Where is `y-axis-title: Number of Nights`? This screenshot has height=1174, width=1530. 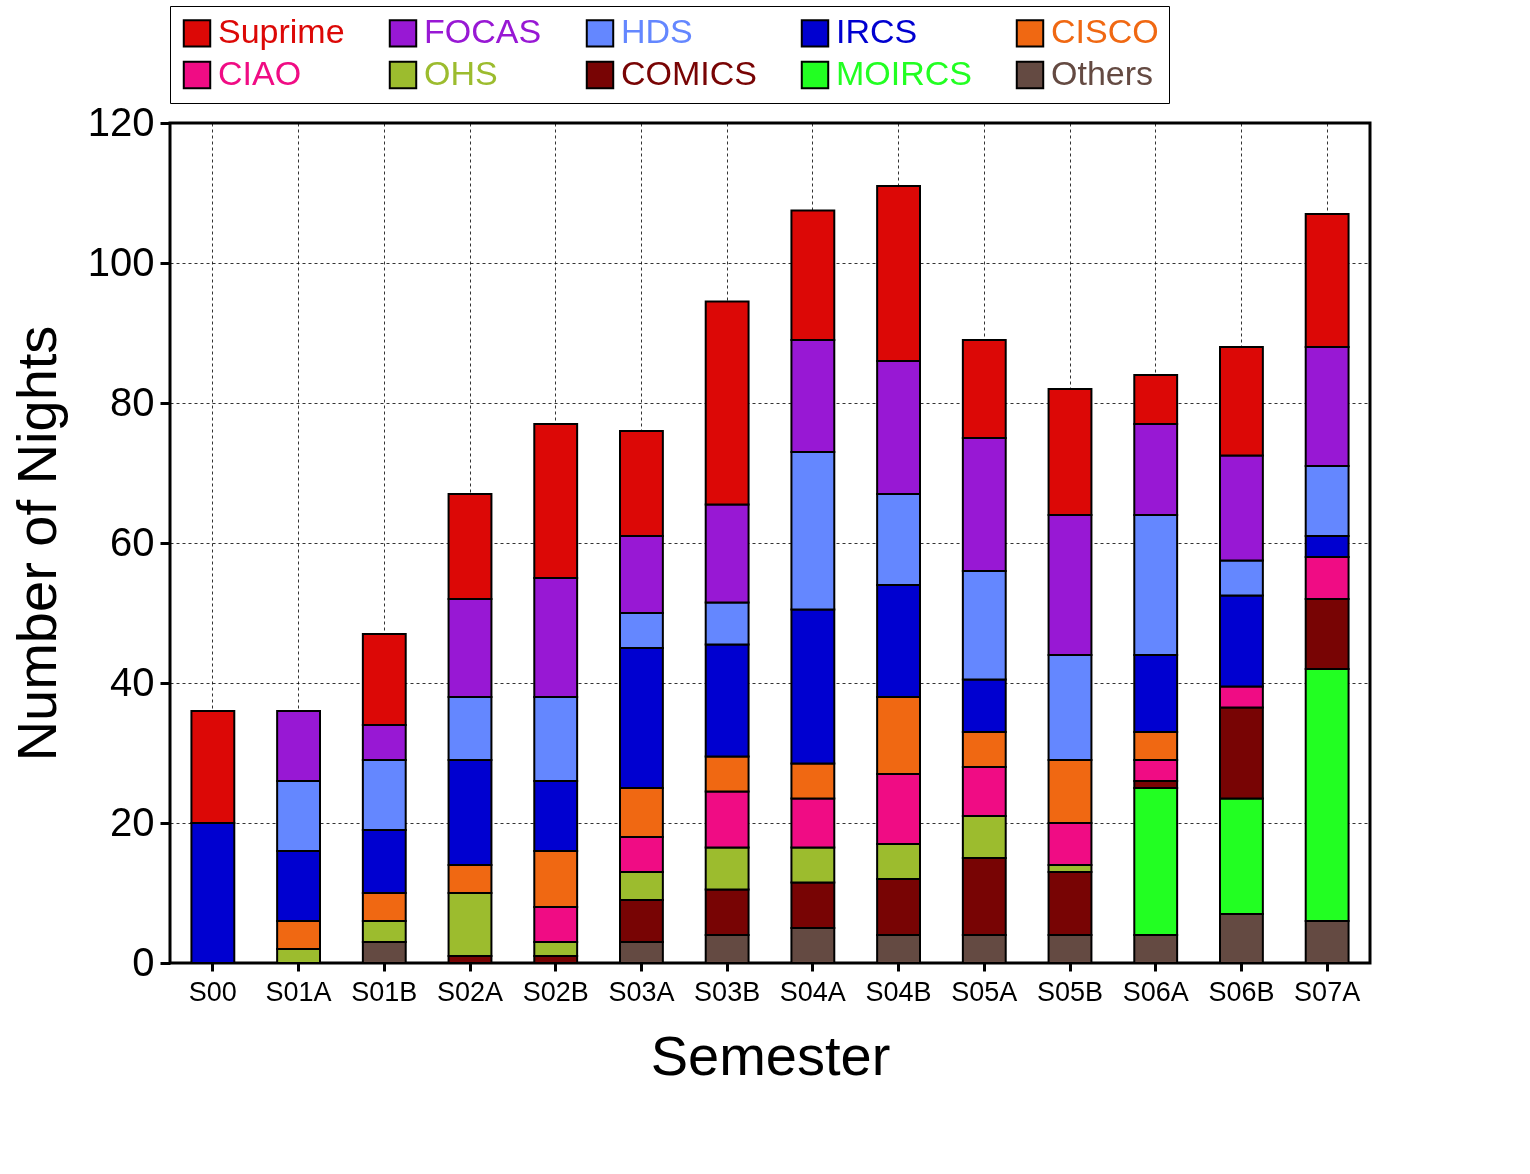
y-axis-title: Number of Nights is located at coordinates (36, 543).